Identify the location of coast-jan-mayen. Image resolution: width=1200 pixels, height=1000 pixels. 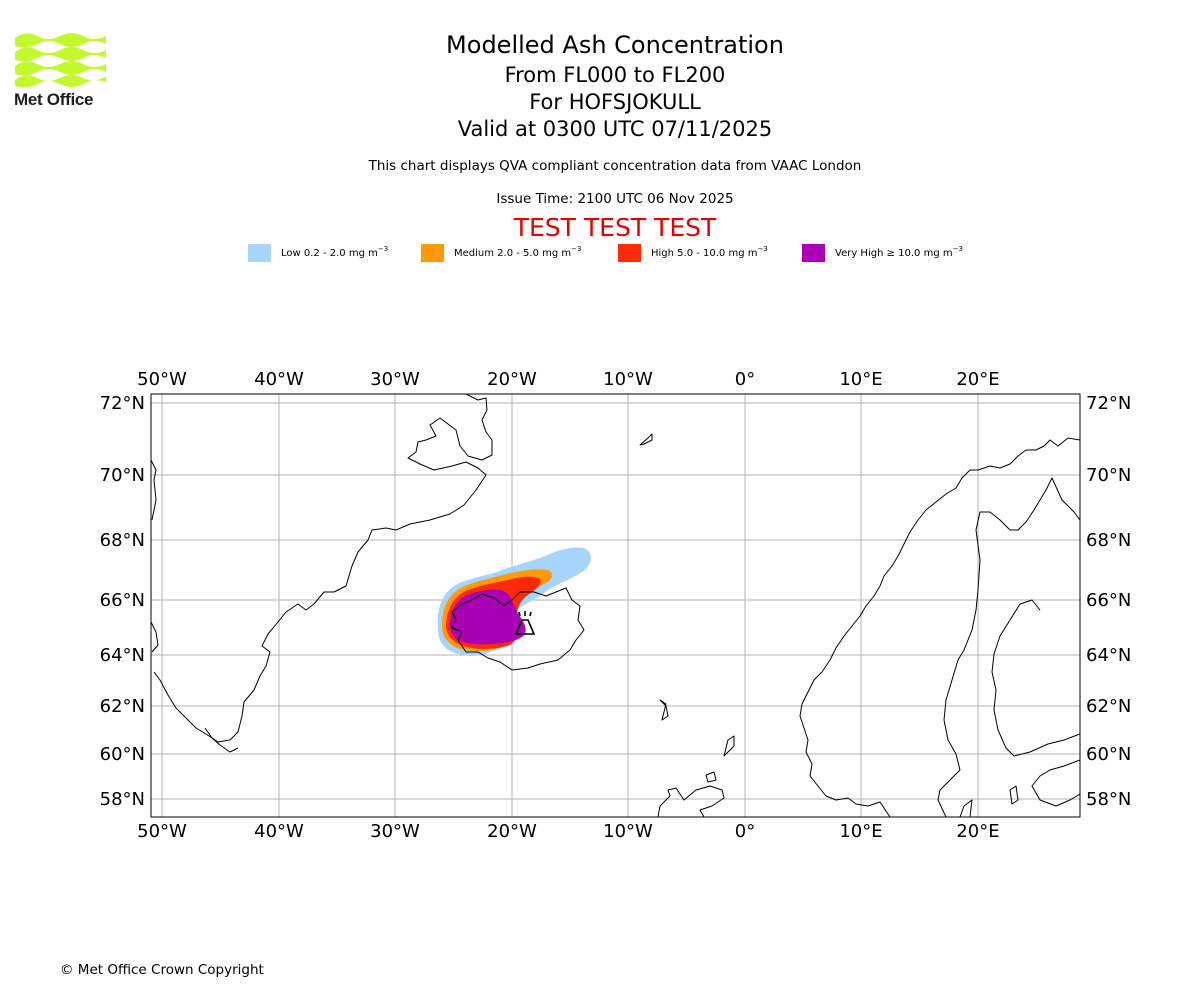
(646, 439).